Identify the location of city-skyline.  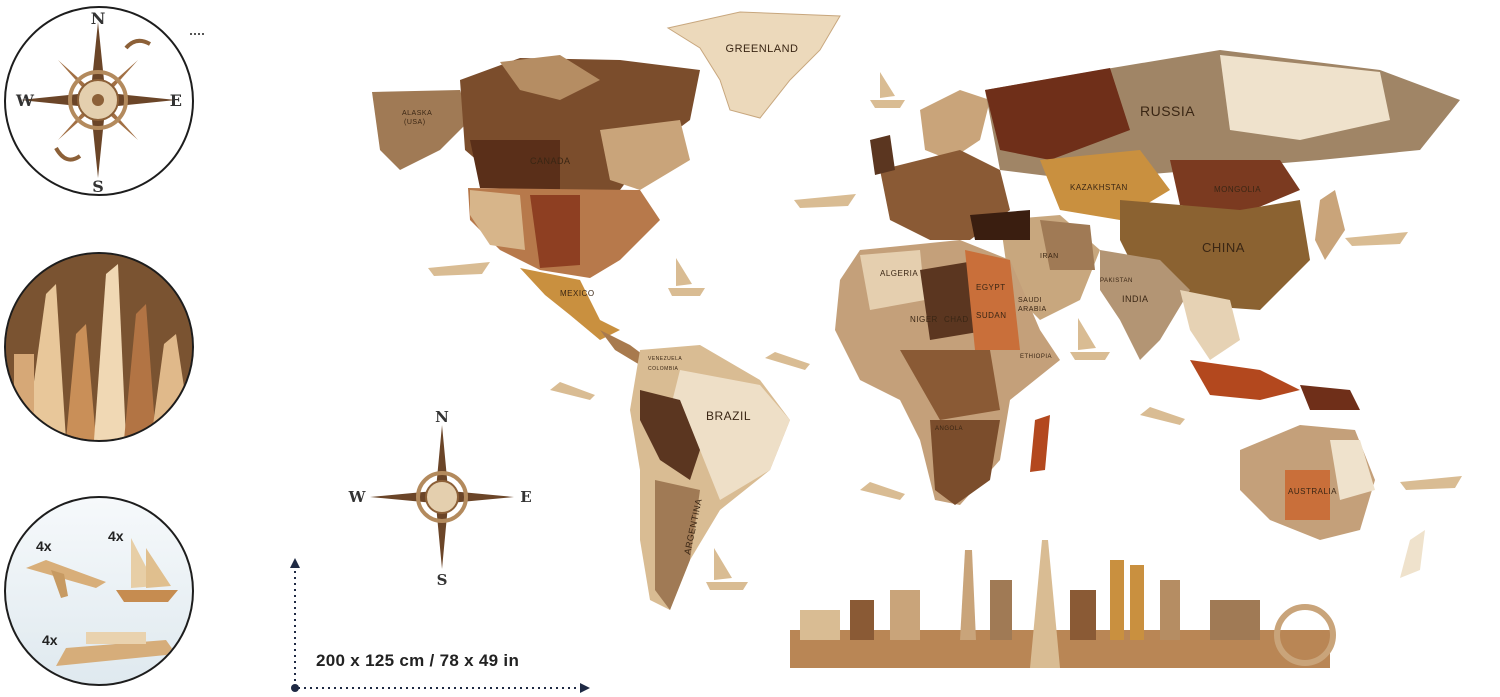
(1063, 604).